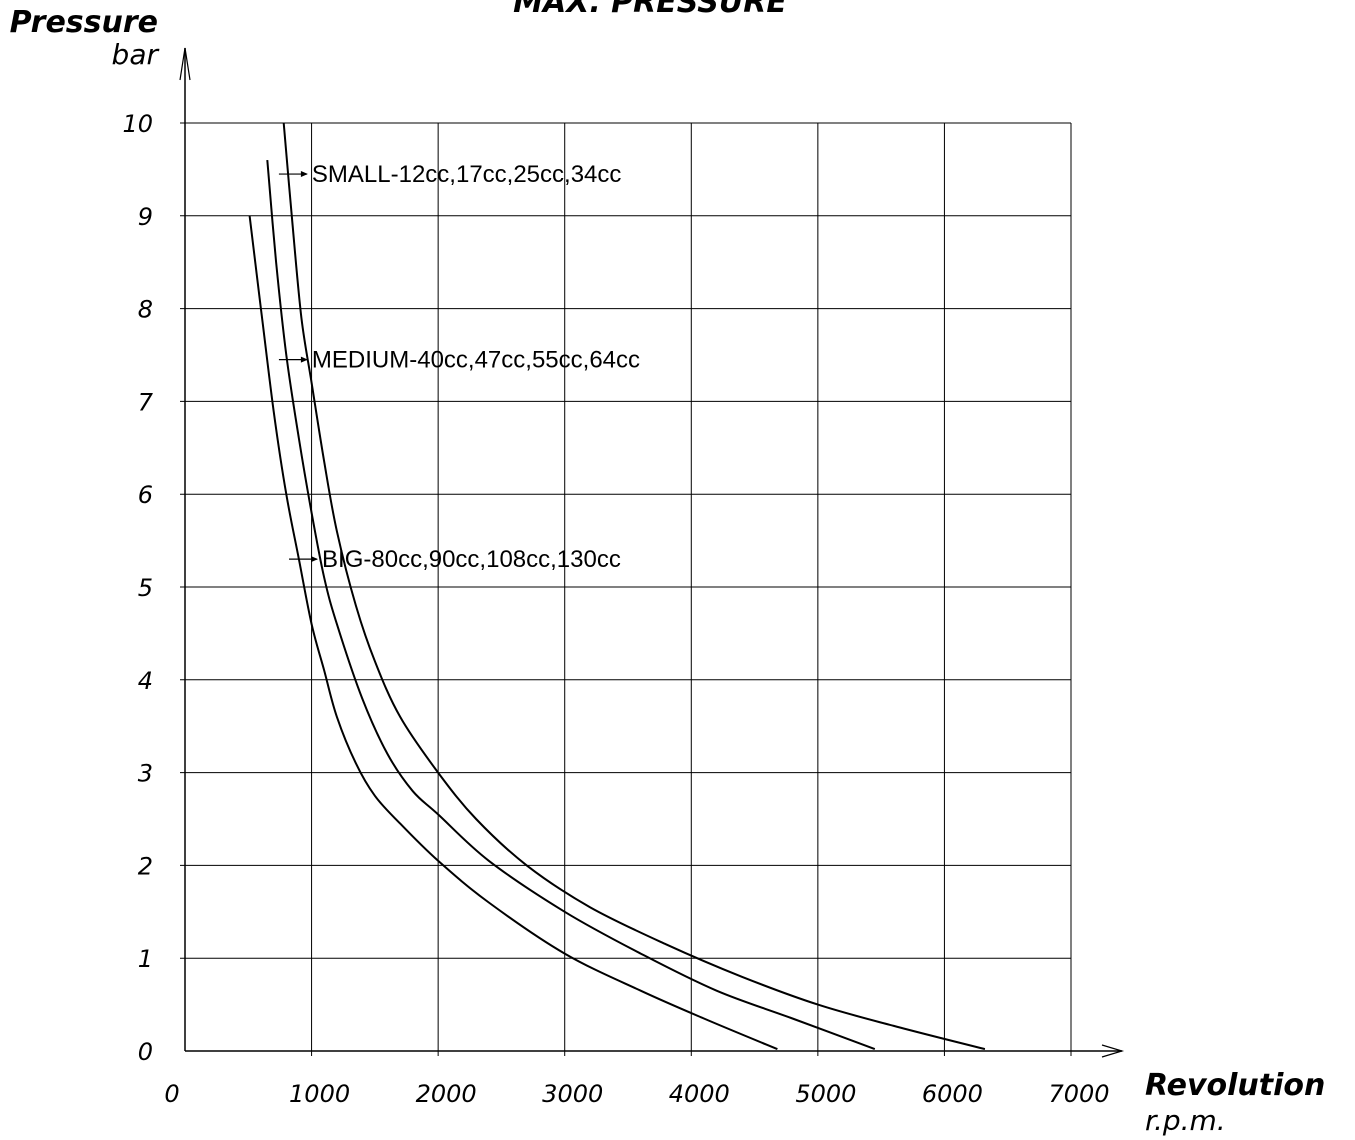 Image resolution: width=1355 pixels, height=1140 pixels. Describe the element at coordinates (146, 402) in the screenshot. I see `y-tick-label-7: 7` at that location.